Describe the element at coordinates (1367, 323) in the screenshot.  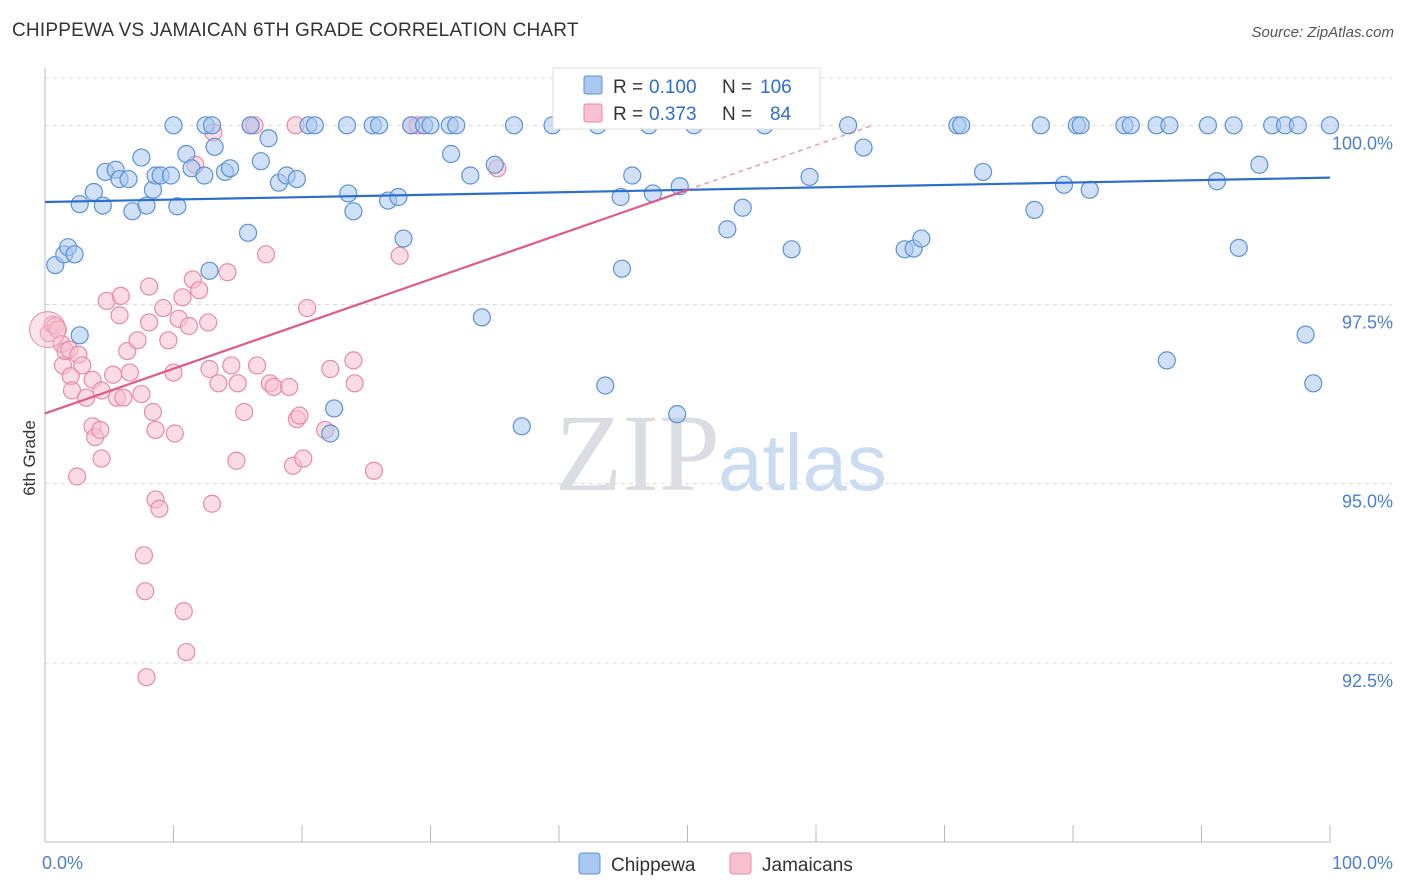
I see `y-tick-label: 97.5%` at that location.